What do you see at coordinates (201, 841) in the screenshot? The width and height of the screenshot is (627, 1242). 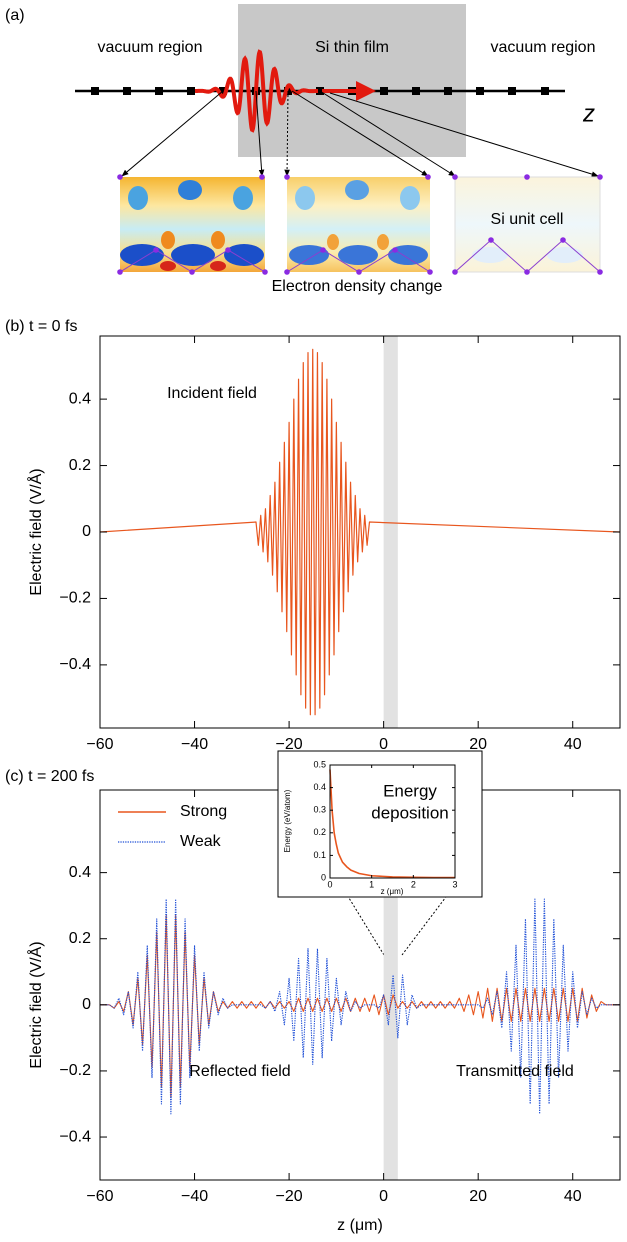 I see `legend-label: Weak` at bounding box center [201, 841].